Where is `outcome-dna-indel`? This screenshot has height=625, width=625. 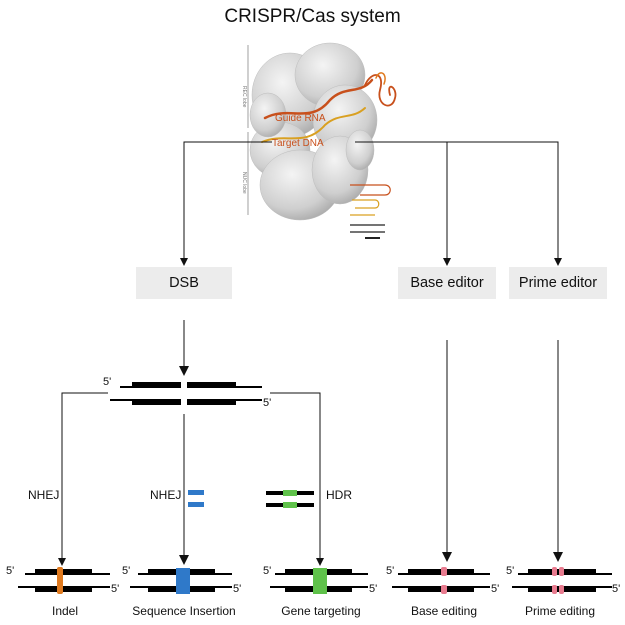
outcome-dna-indel is located at coordinates (64, 580).